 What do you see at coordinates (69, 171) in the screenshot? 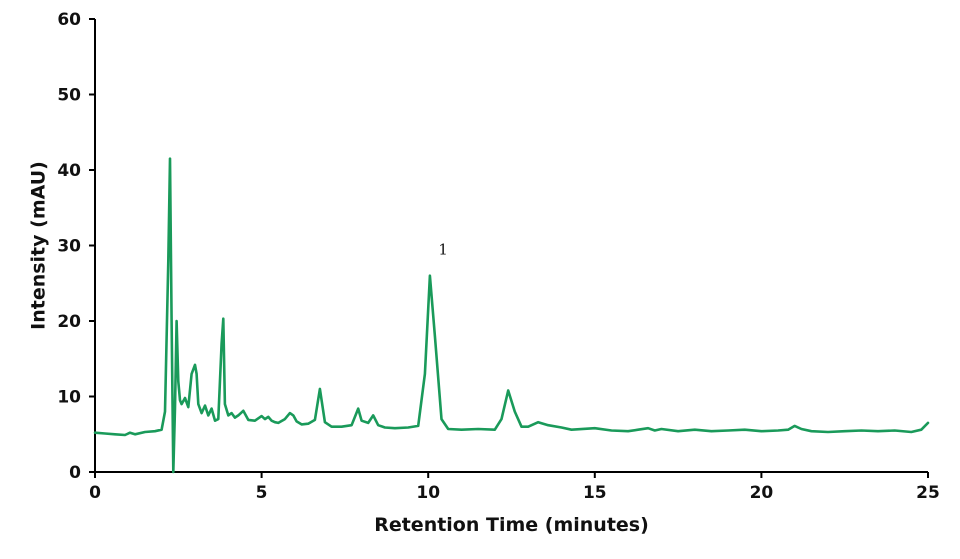
I see `y-tick-label: 40` at bounding box center [69, 171].